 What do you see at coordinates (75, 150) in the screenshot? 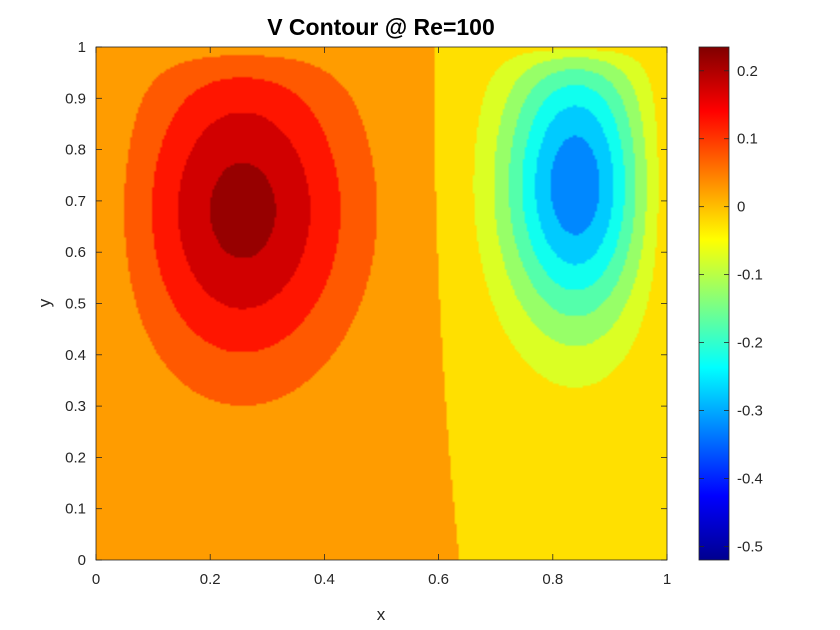
I see `y-tick-label: 0.8` at bounding box center [75, 150].